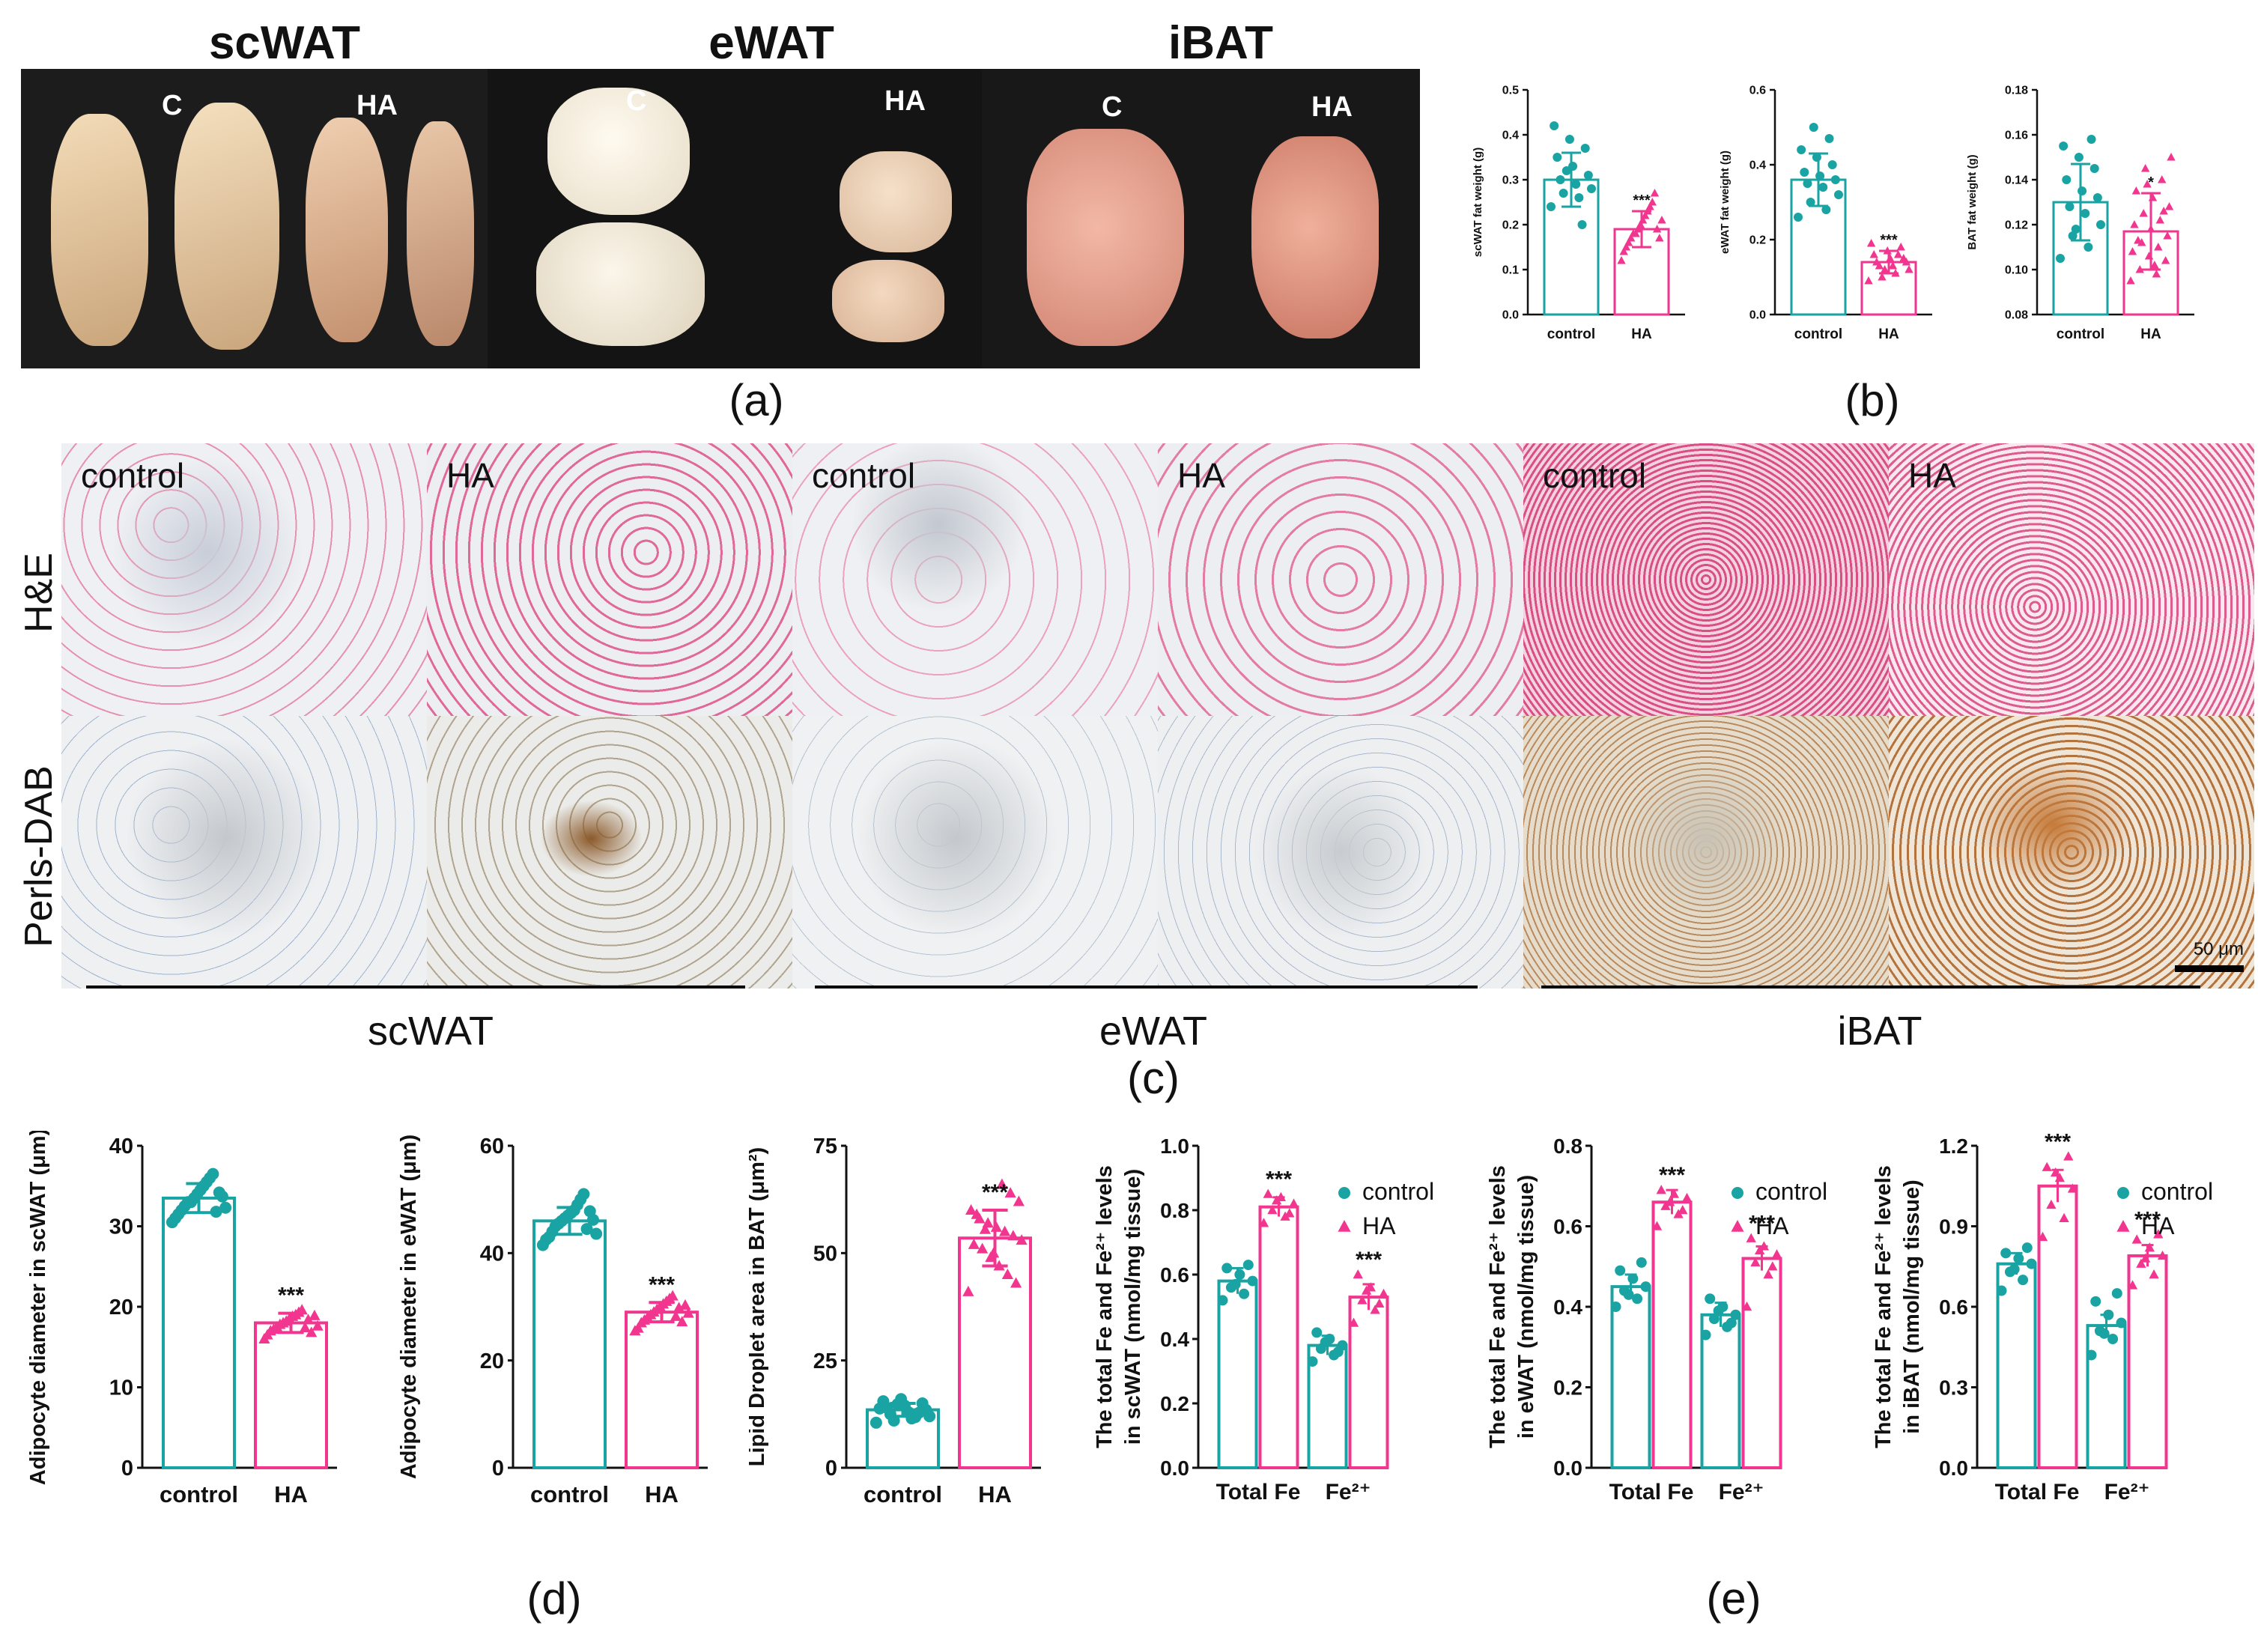 Image resolution: width=2258 pixels, height=1652 pixels. I want to click on b2-cat-0: control, so click(1818, 334).